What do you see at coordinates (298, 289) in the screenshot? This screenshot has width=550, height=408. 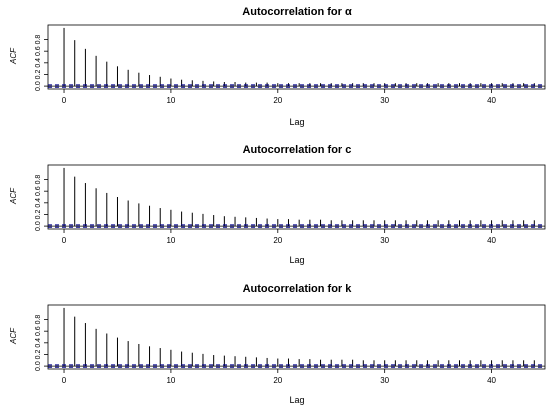 I see `chart-title: Autocorrelation for k` at bounding box center [298, 289].